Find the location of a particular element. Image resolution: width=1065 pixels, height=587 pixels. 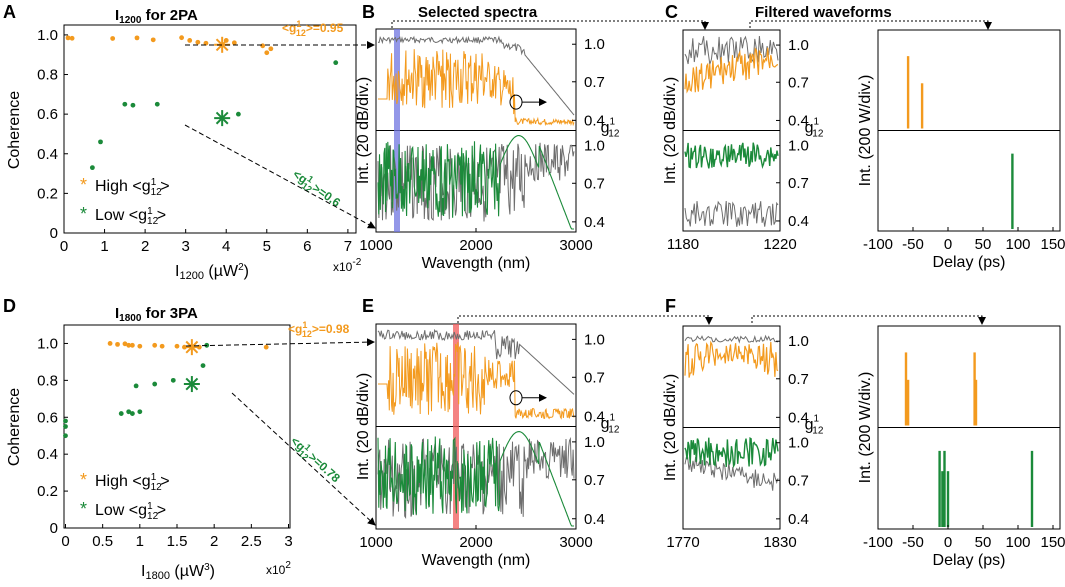

panel-a-xtick-label: 5 is located at coordinates (267, 246).